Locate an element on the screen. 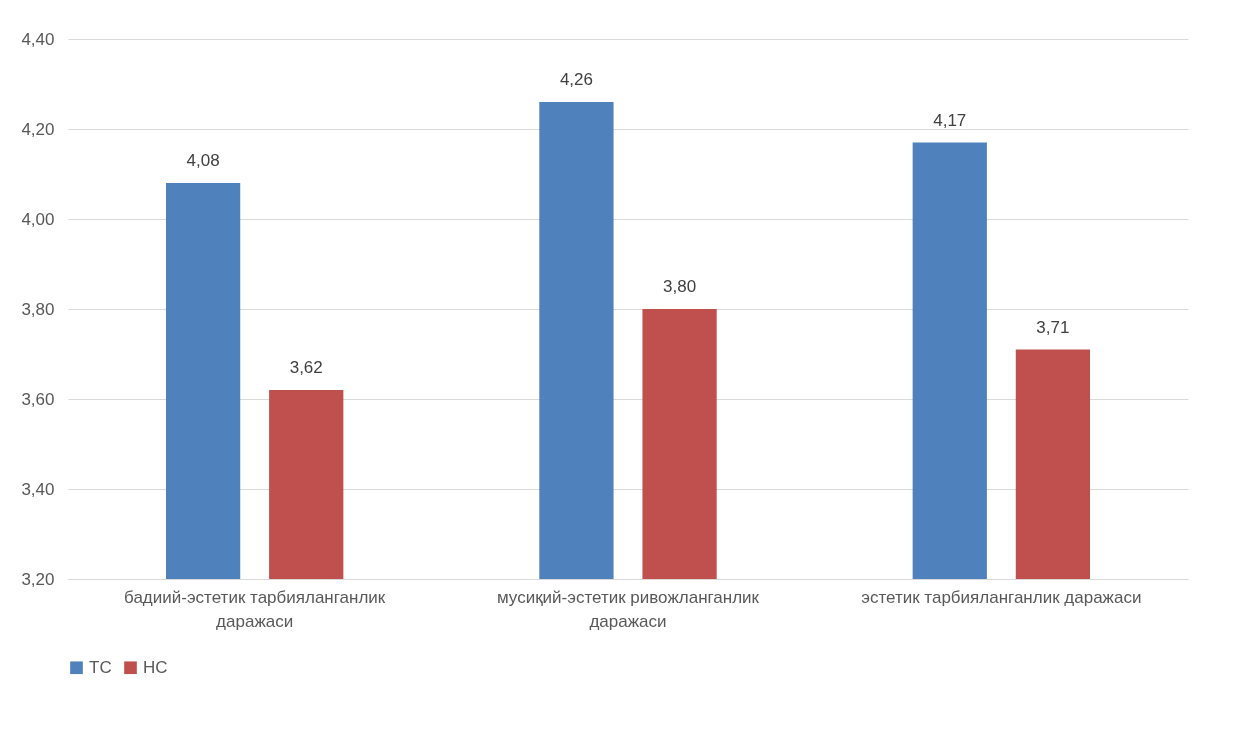 This screenshot has height=751, width=1248. data-label: 3,62 is located at coordinates (306, 367).